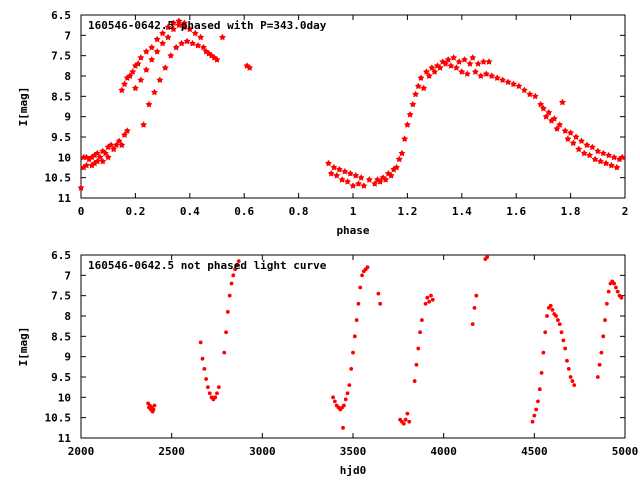  Describe the element at coordinates (407, 211) in the screenshot. I see `x-tick-label: 1.2` at that location.